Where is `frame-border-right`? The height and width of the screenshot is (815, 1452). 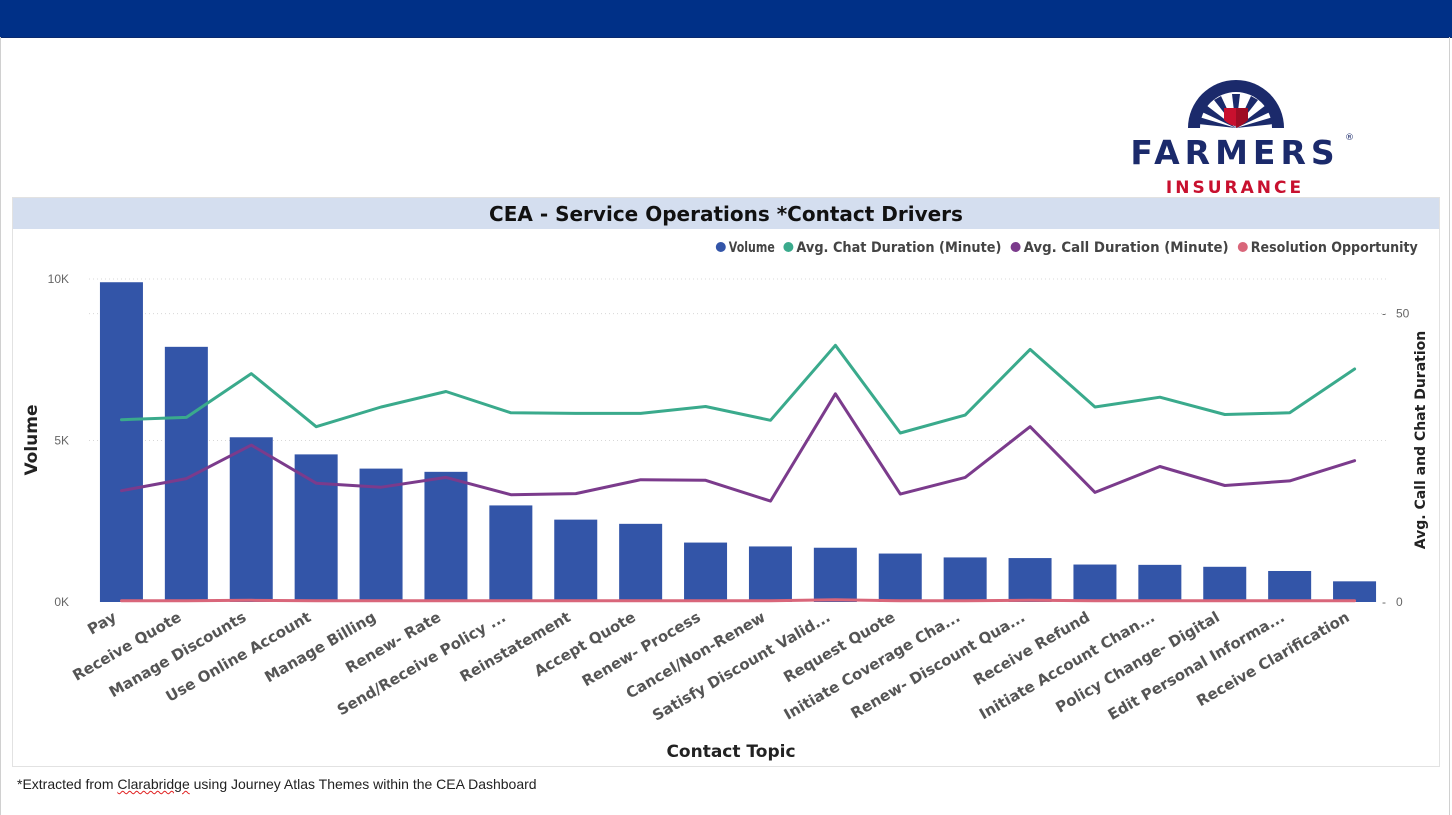 frame-border-right is located at coordinates (1449, 426).